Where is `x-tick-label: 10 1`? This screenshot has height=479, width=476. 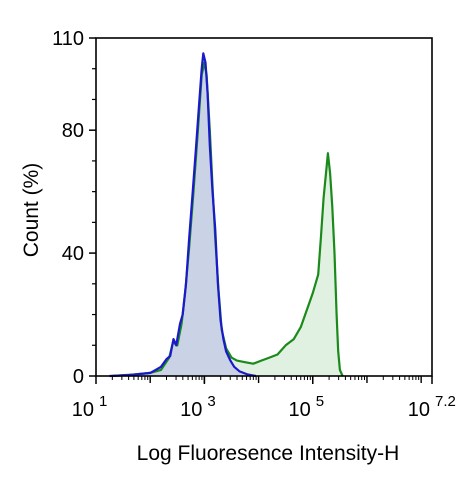
x-tick-label: 10 1 is located at coordinates (90, 407).